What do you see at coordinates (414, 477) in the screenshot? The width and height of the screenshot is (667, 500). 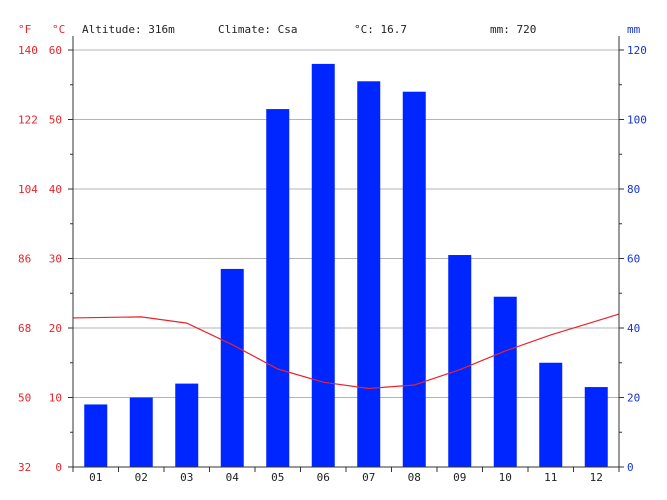 I see `month-tick-label: 08` at bounding box center [414, 477].